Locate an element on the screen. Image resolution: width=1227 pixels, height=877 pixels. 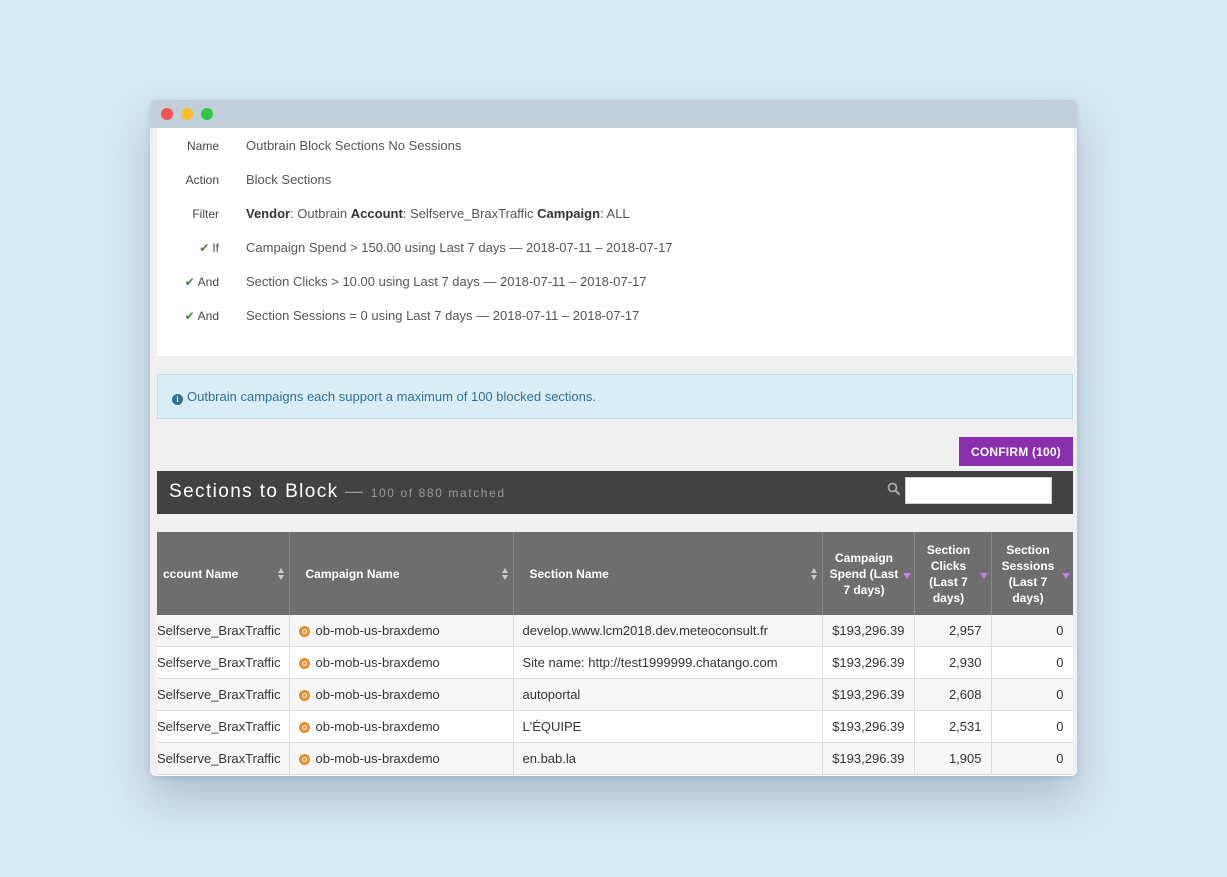
column-header-account: ccount Name is located at coordinates (223, 573).